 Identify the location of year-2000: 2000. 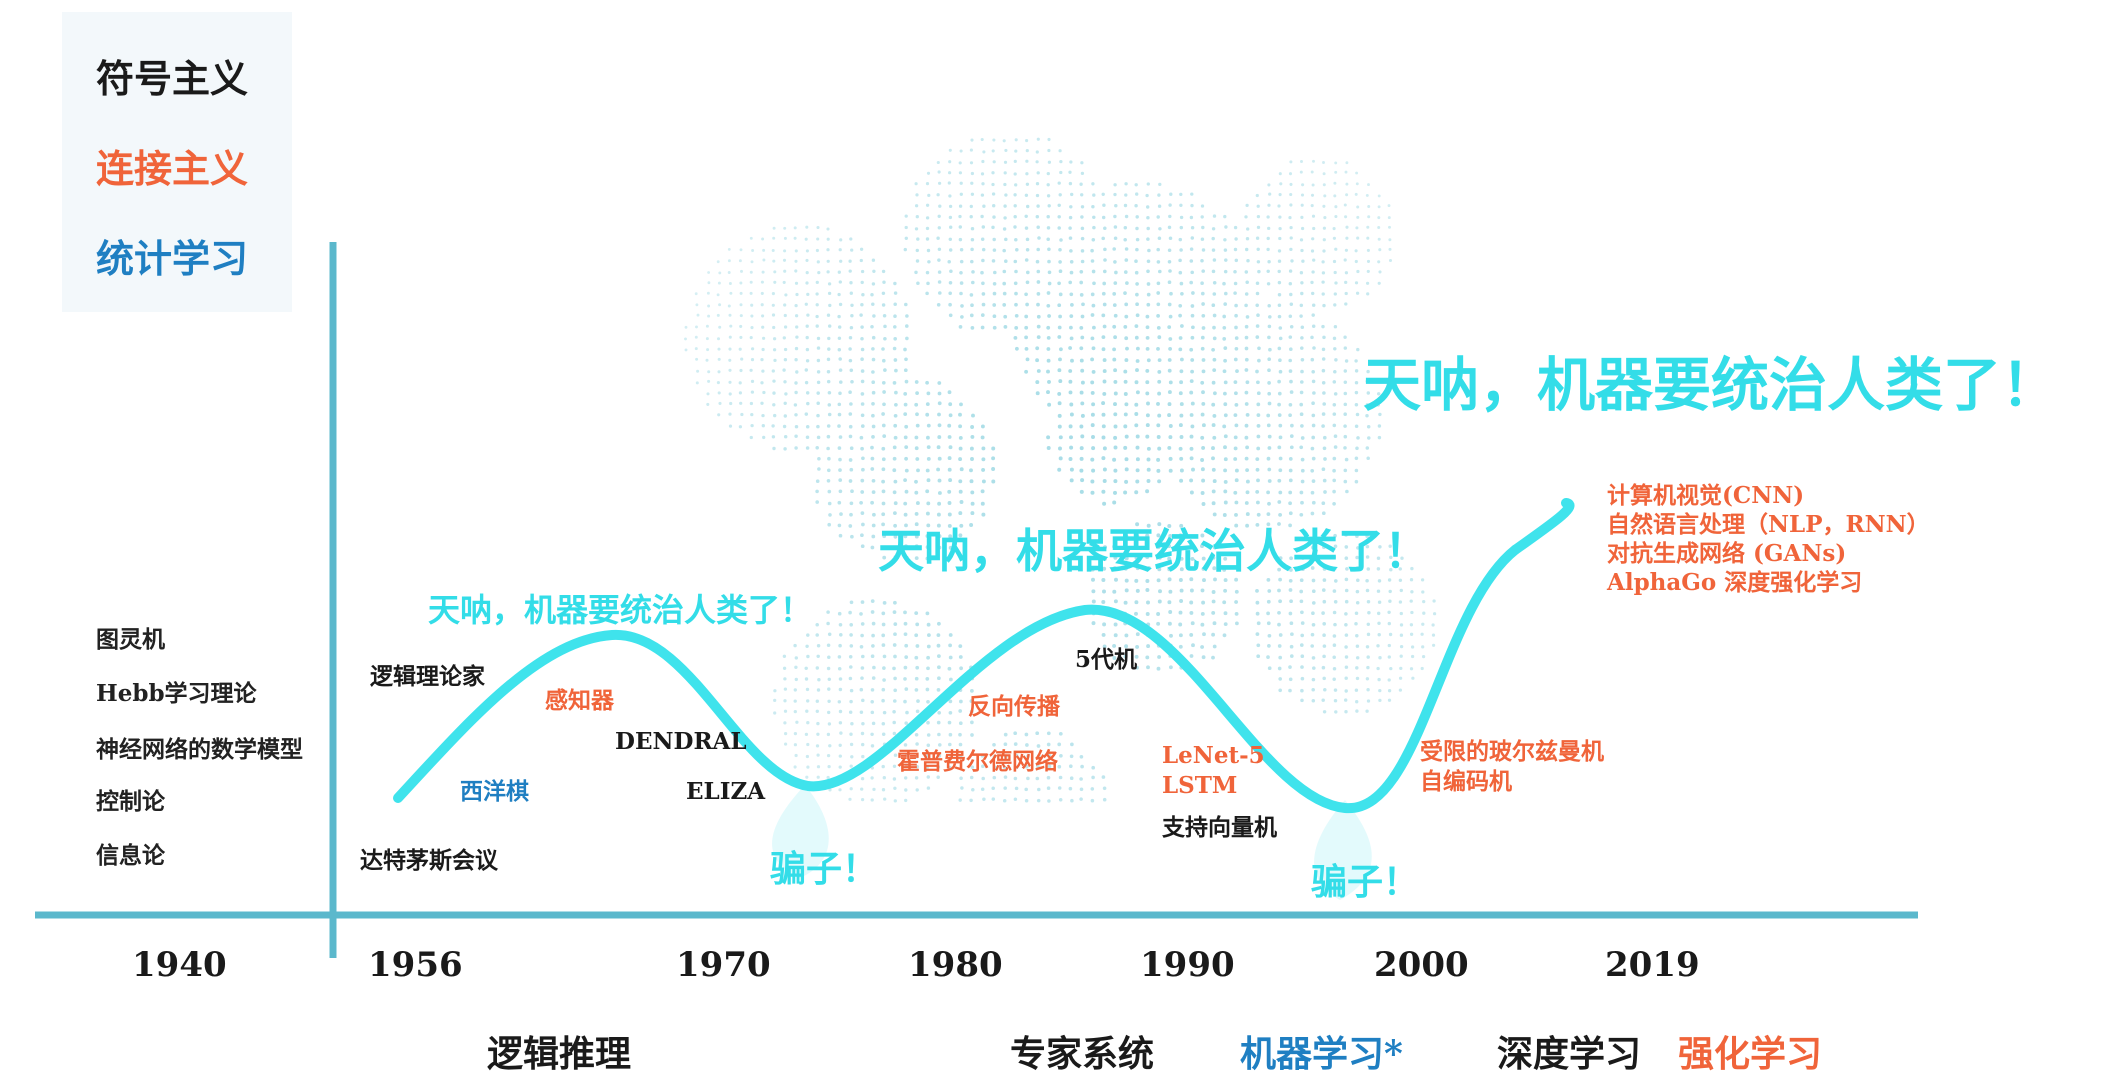
(1421, 965).